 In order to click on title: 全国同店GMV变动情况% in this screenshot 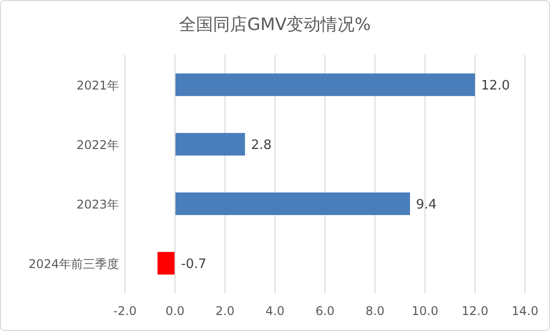, I will do `click(275, 25)`.